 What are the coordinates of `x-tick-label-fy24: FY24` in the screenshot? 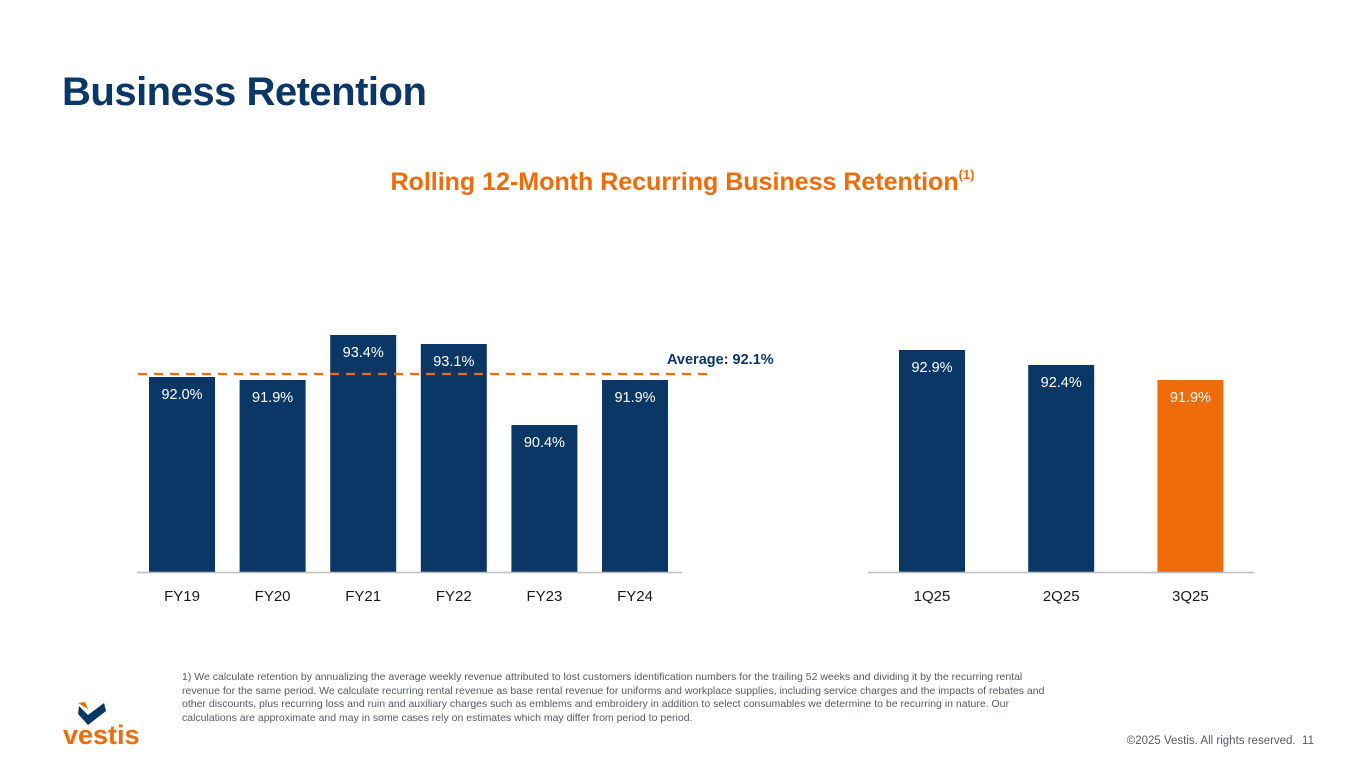 It's located at (635, 596).